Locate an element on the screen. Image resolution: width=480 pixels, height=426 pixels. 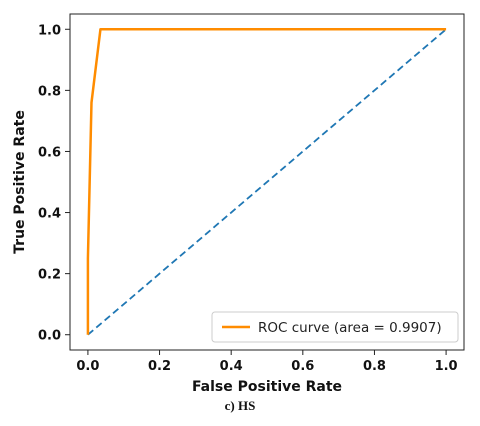
figure-caption: c) HS is located at coordinates (240, 405).